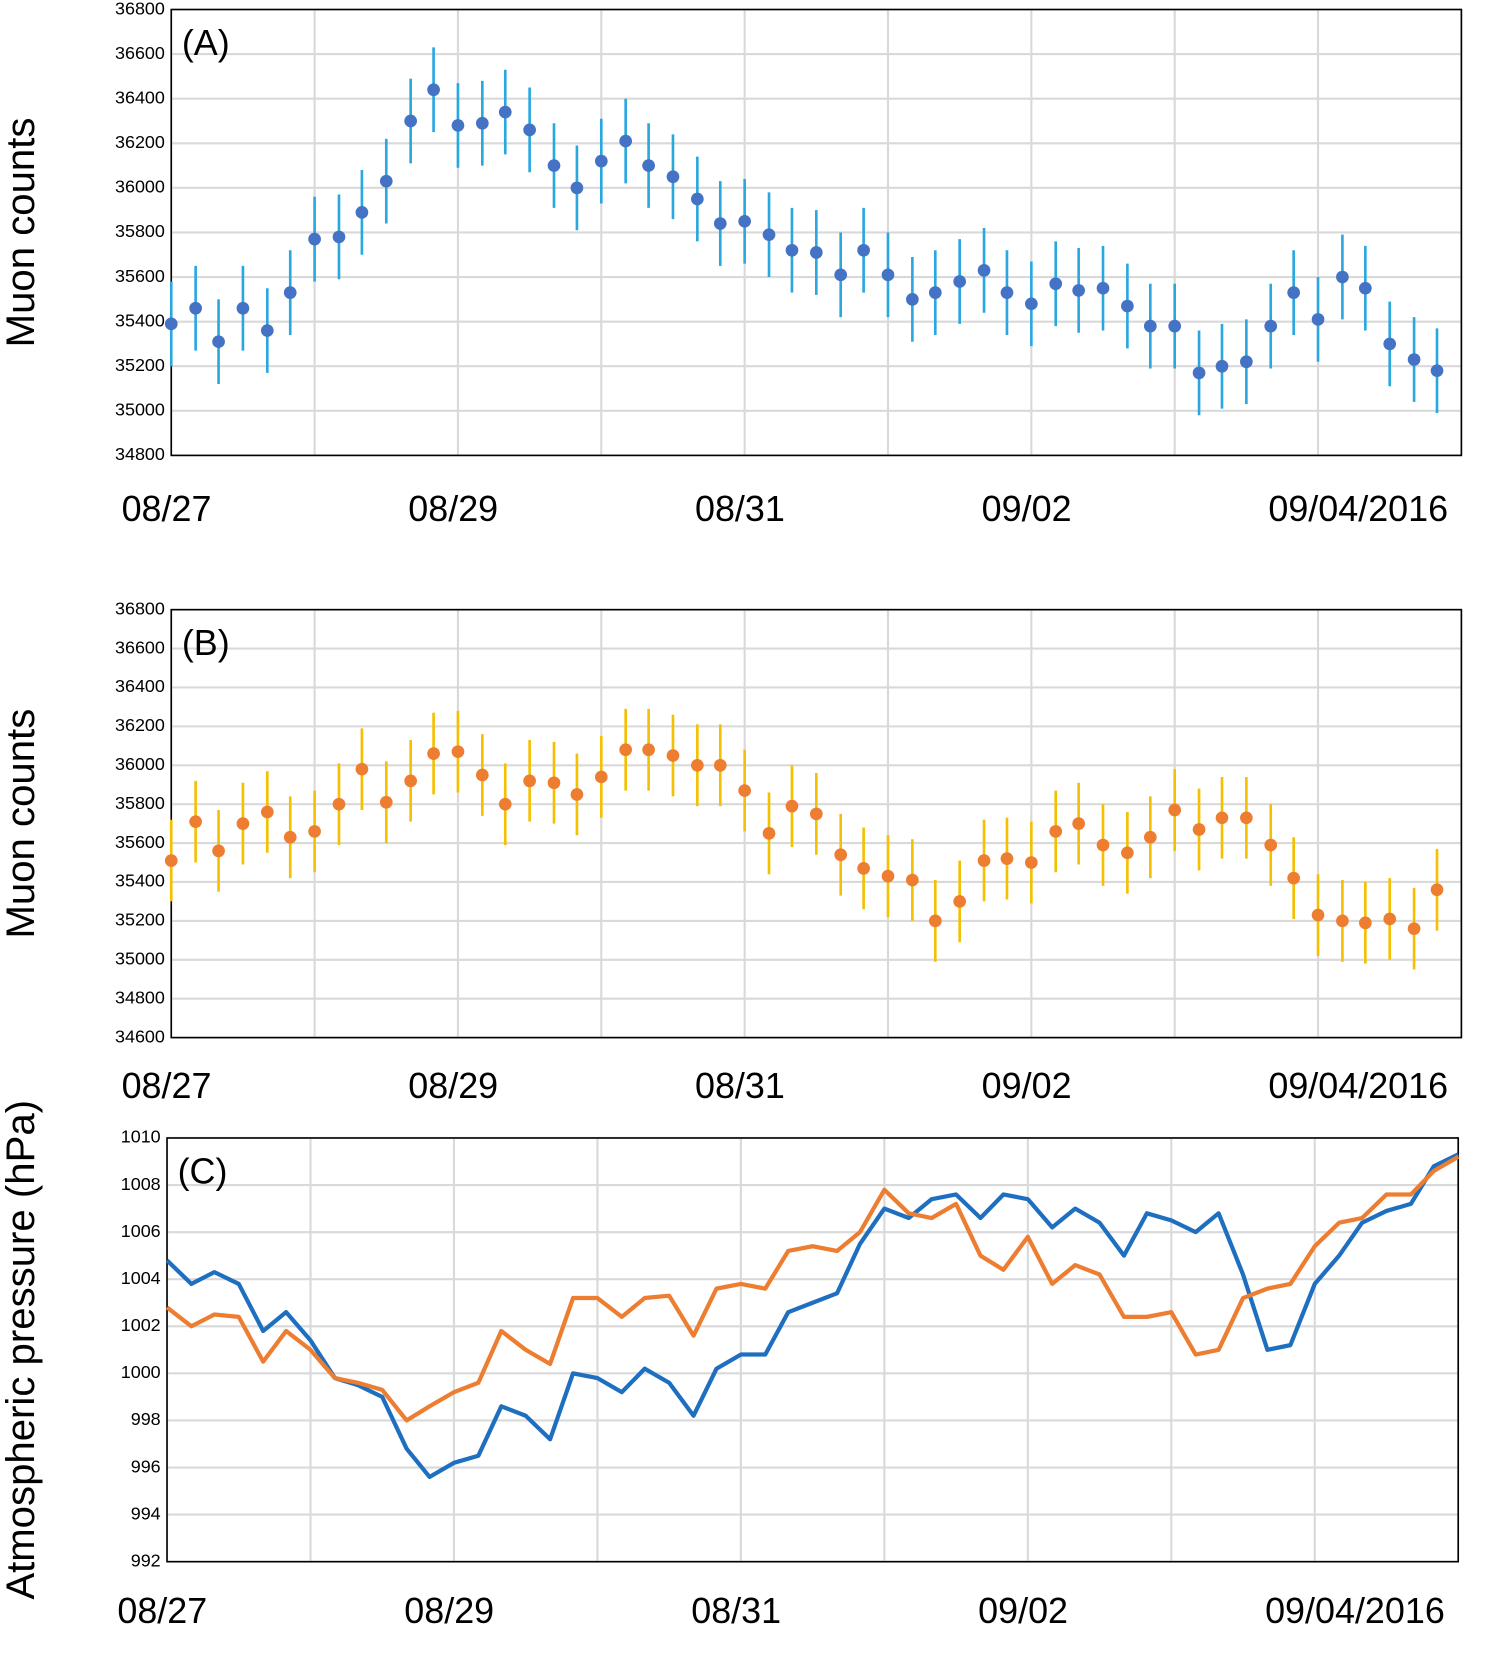 The height and width of the screenshot is (1661, 1490). Describe the element at coordinates (141, 1137) in the screenshot. I see `y-tick-label: 1010` at that location.